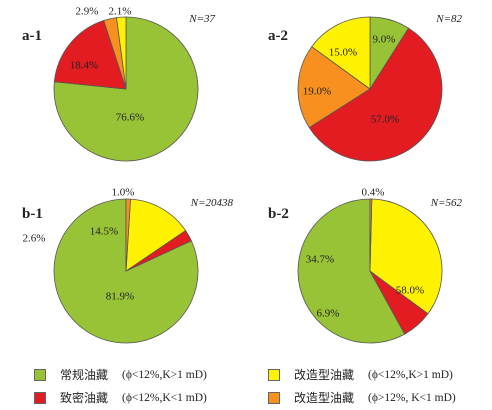  I want to click on sample-count-label: N=562, so click(446, 203).